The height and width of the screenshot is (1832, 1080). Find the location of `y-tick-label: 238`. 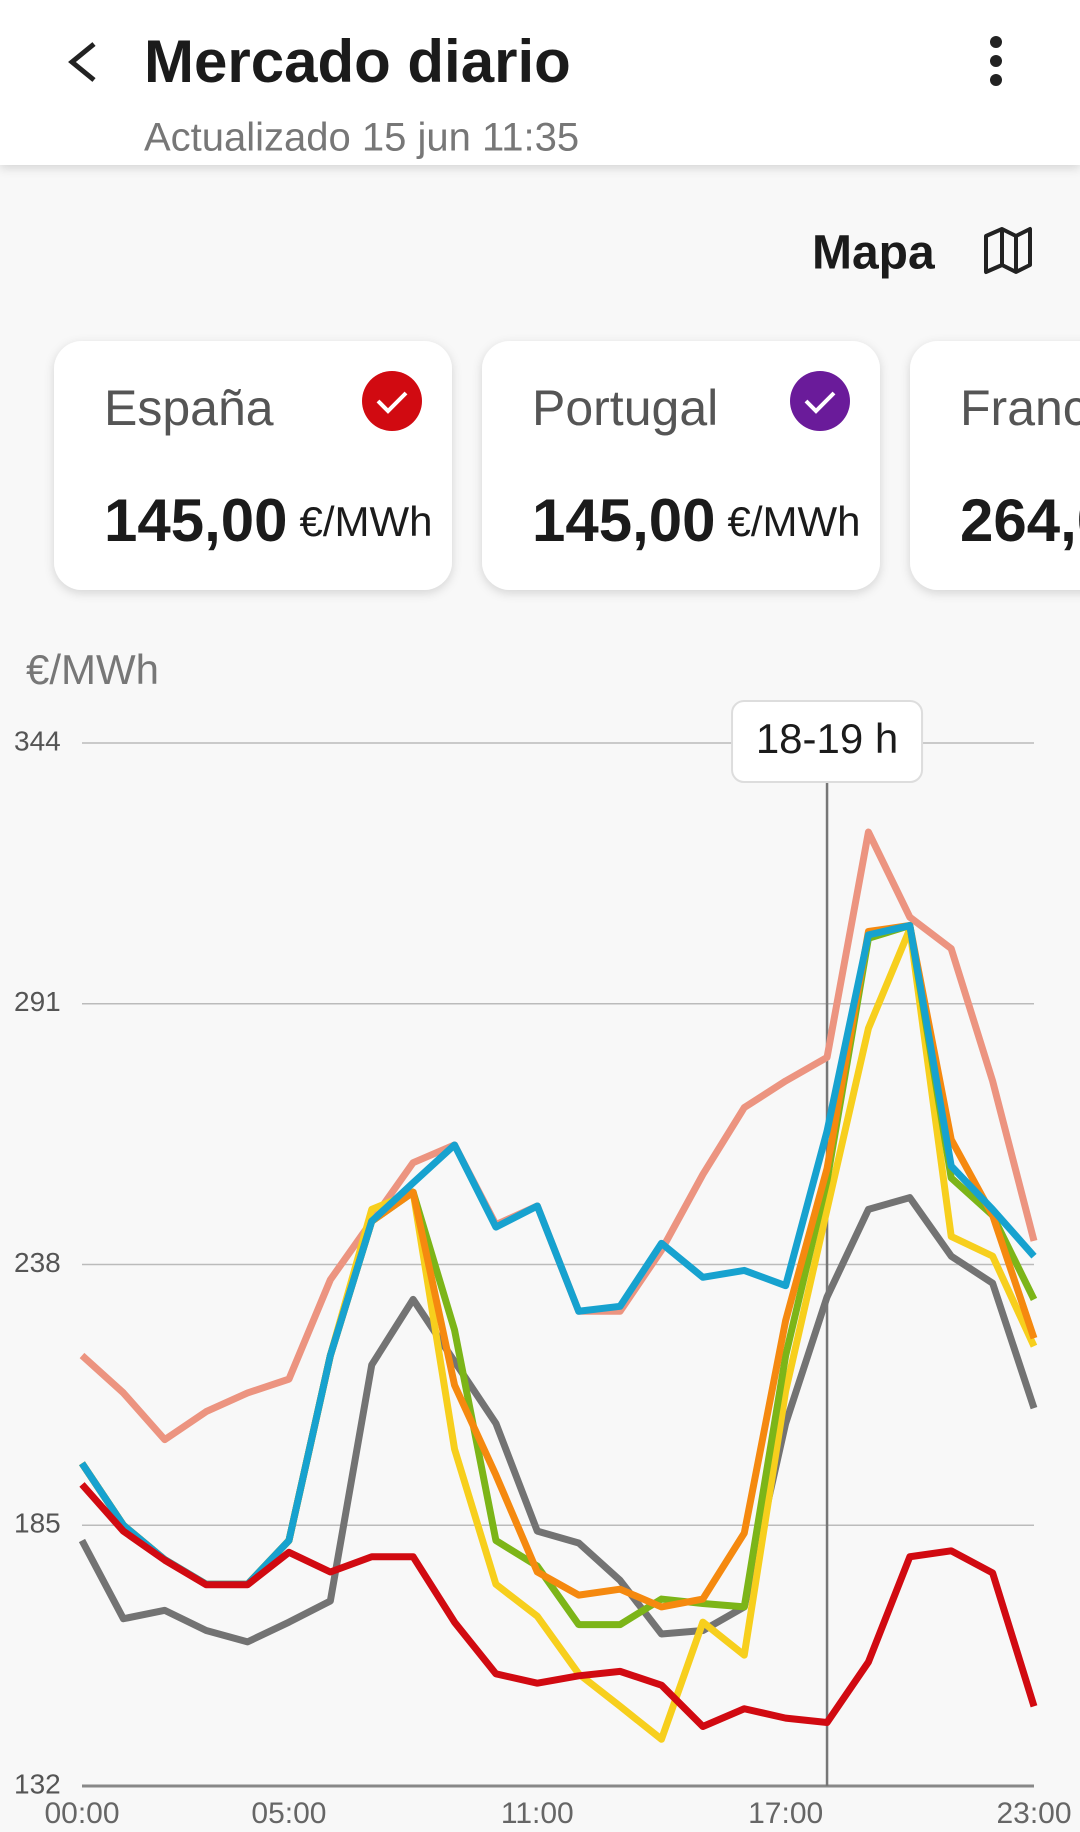

y-tick-label: 238 is located at coordinates (37, 1262).